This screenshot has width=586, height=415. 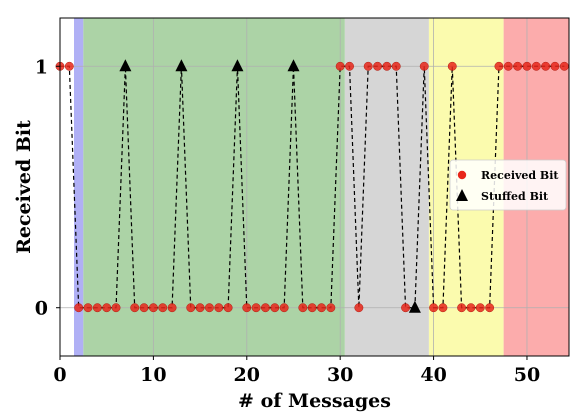 I want to click on x-tick-label: 0, so click(x=59, y=375).